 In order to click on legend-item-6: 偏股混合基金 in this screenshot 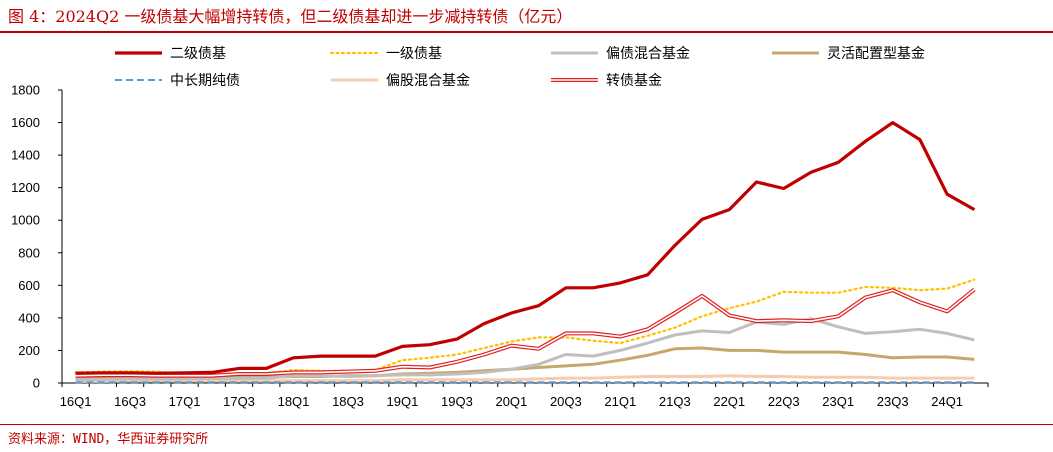, I will do `click(400, 80)`.